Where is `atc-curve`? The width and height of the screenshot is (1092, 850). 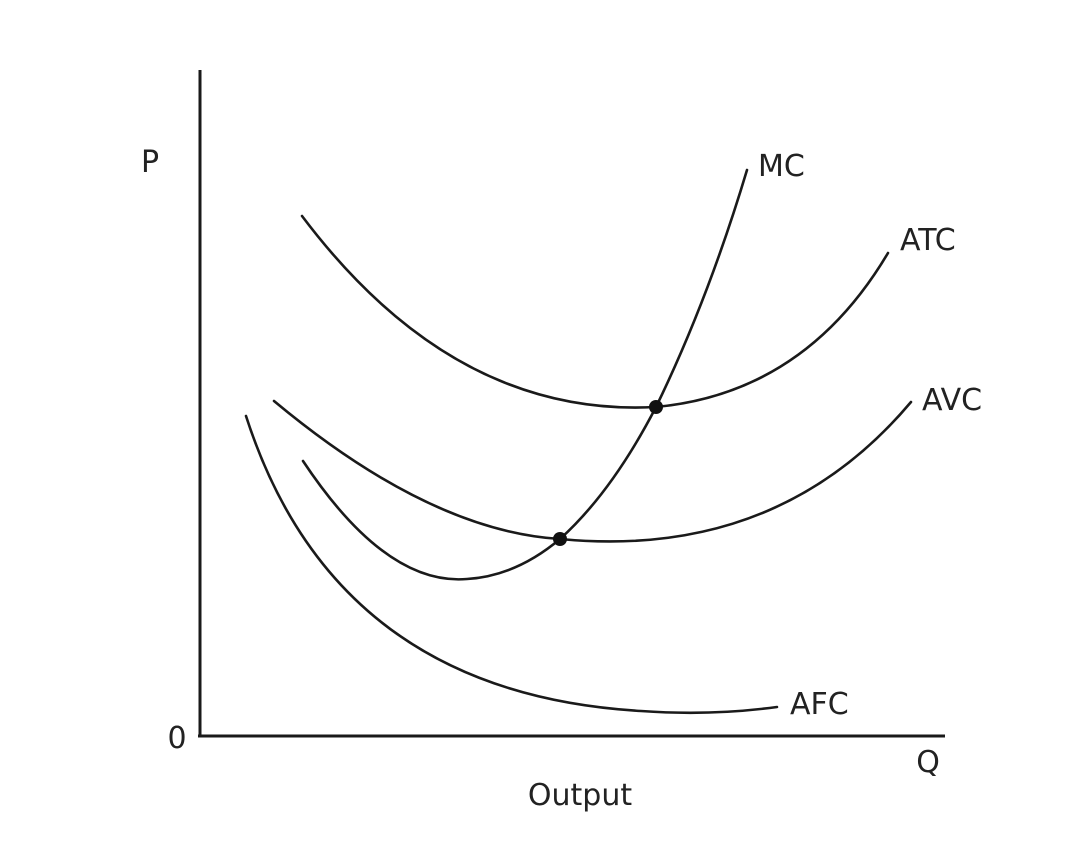
atc-curve is located at coordinates (595, 311).